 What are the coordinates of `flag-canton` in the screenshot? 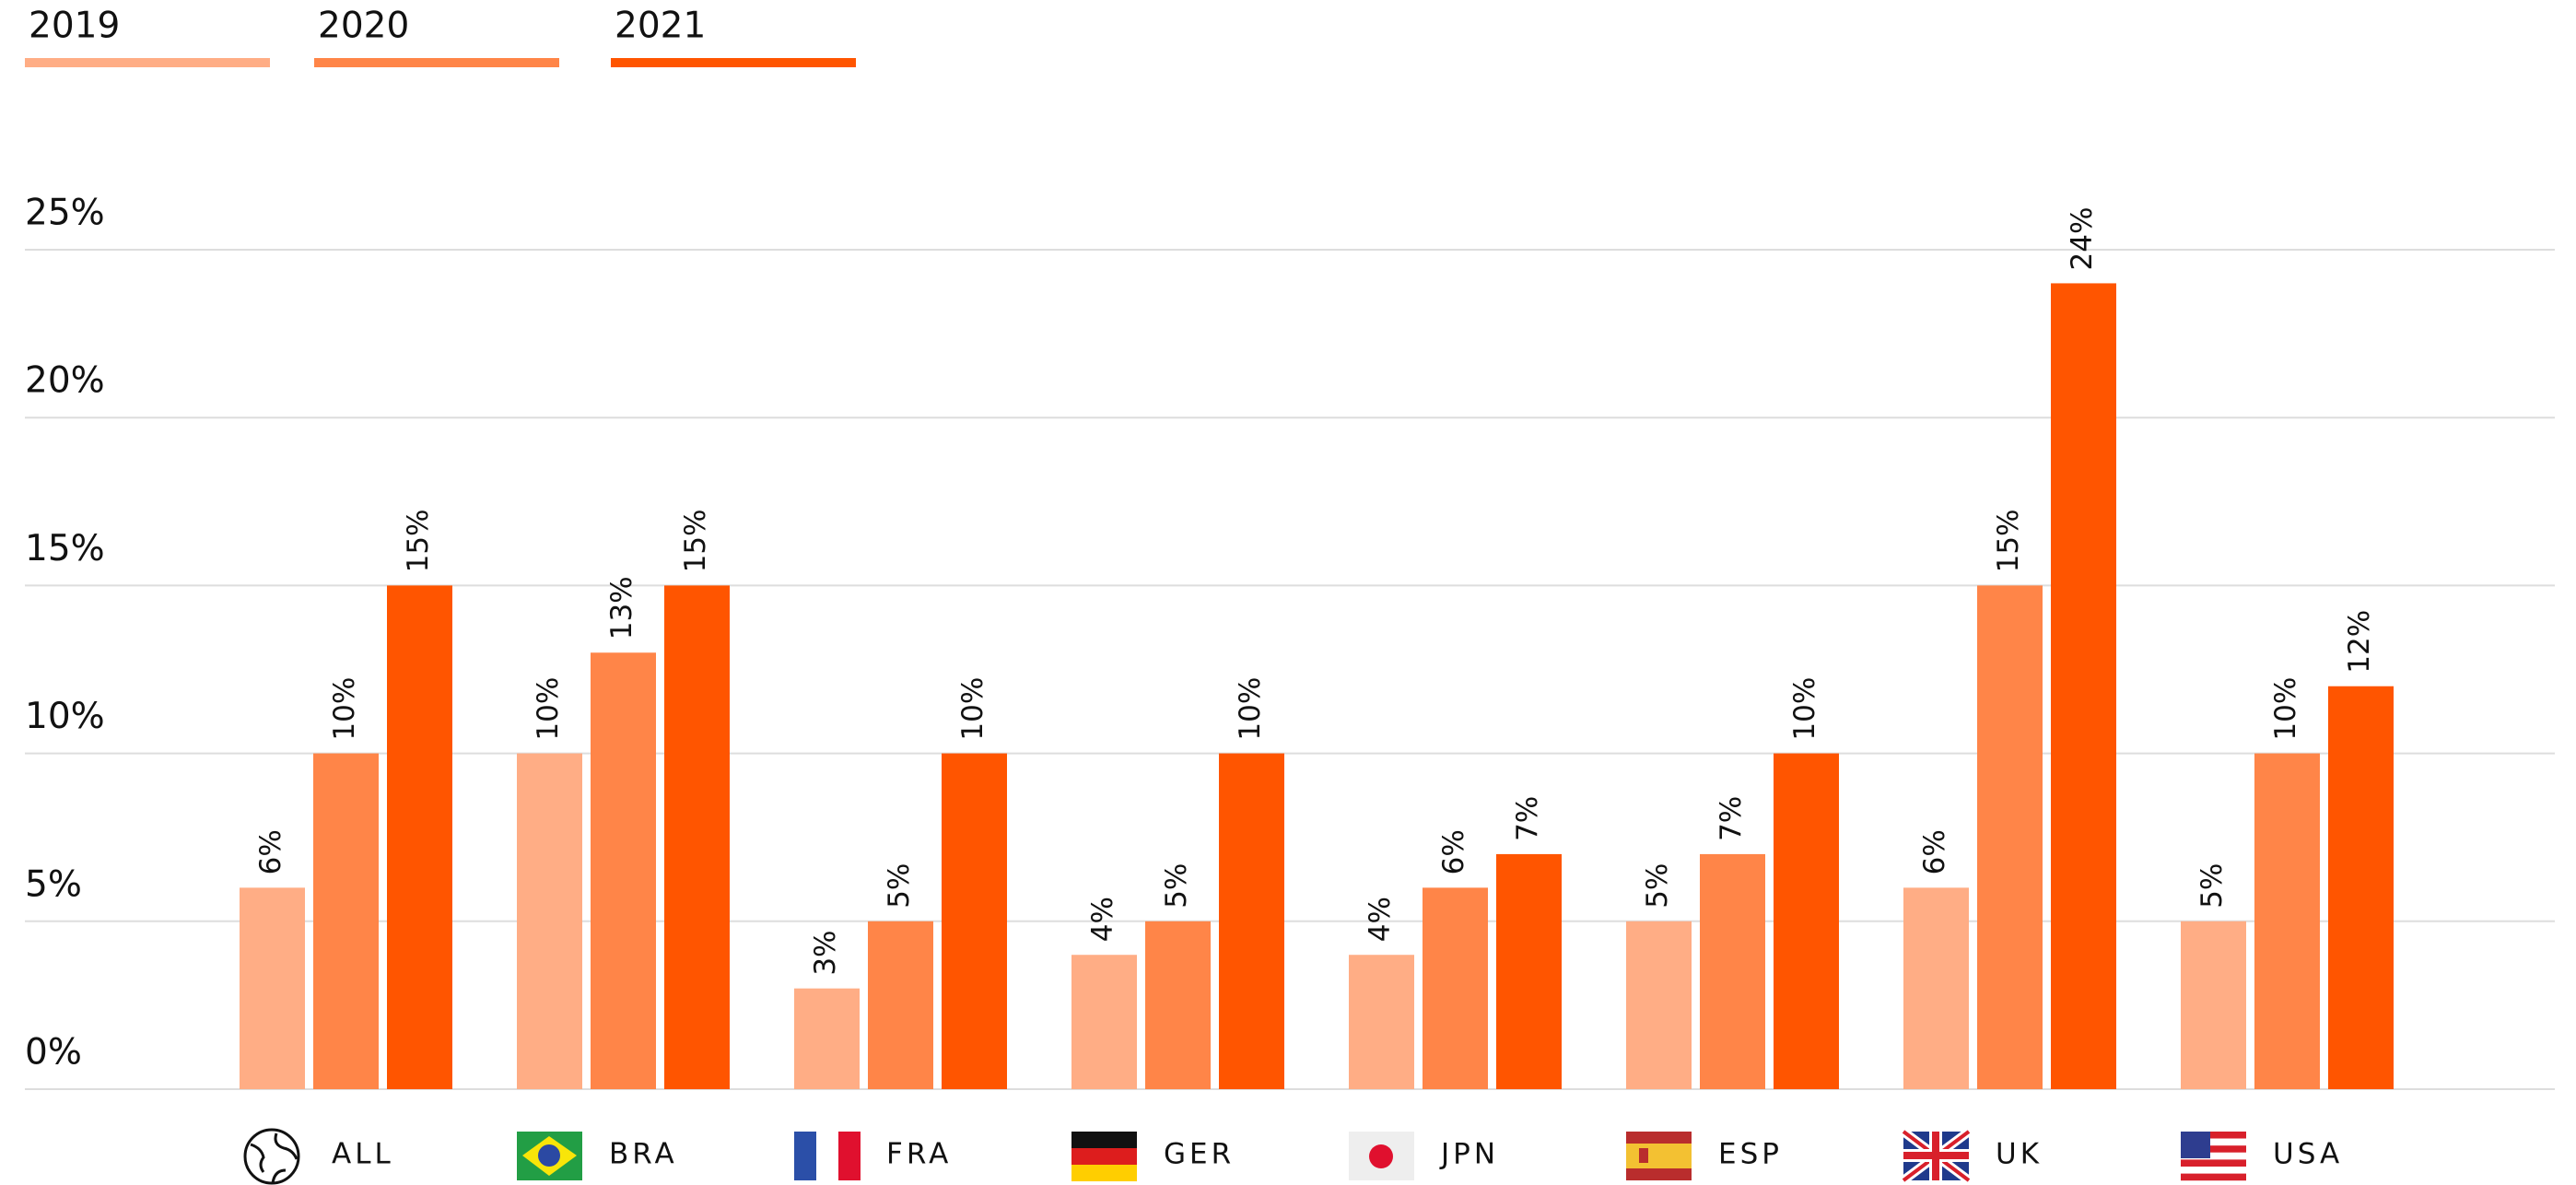 It's located at (2195, 1145).